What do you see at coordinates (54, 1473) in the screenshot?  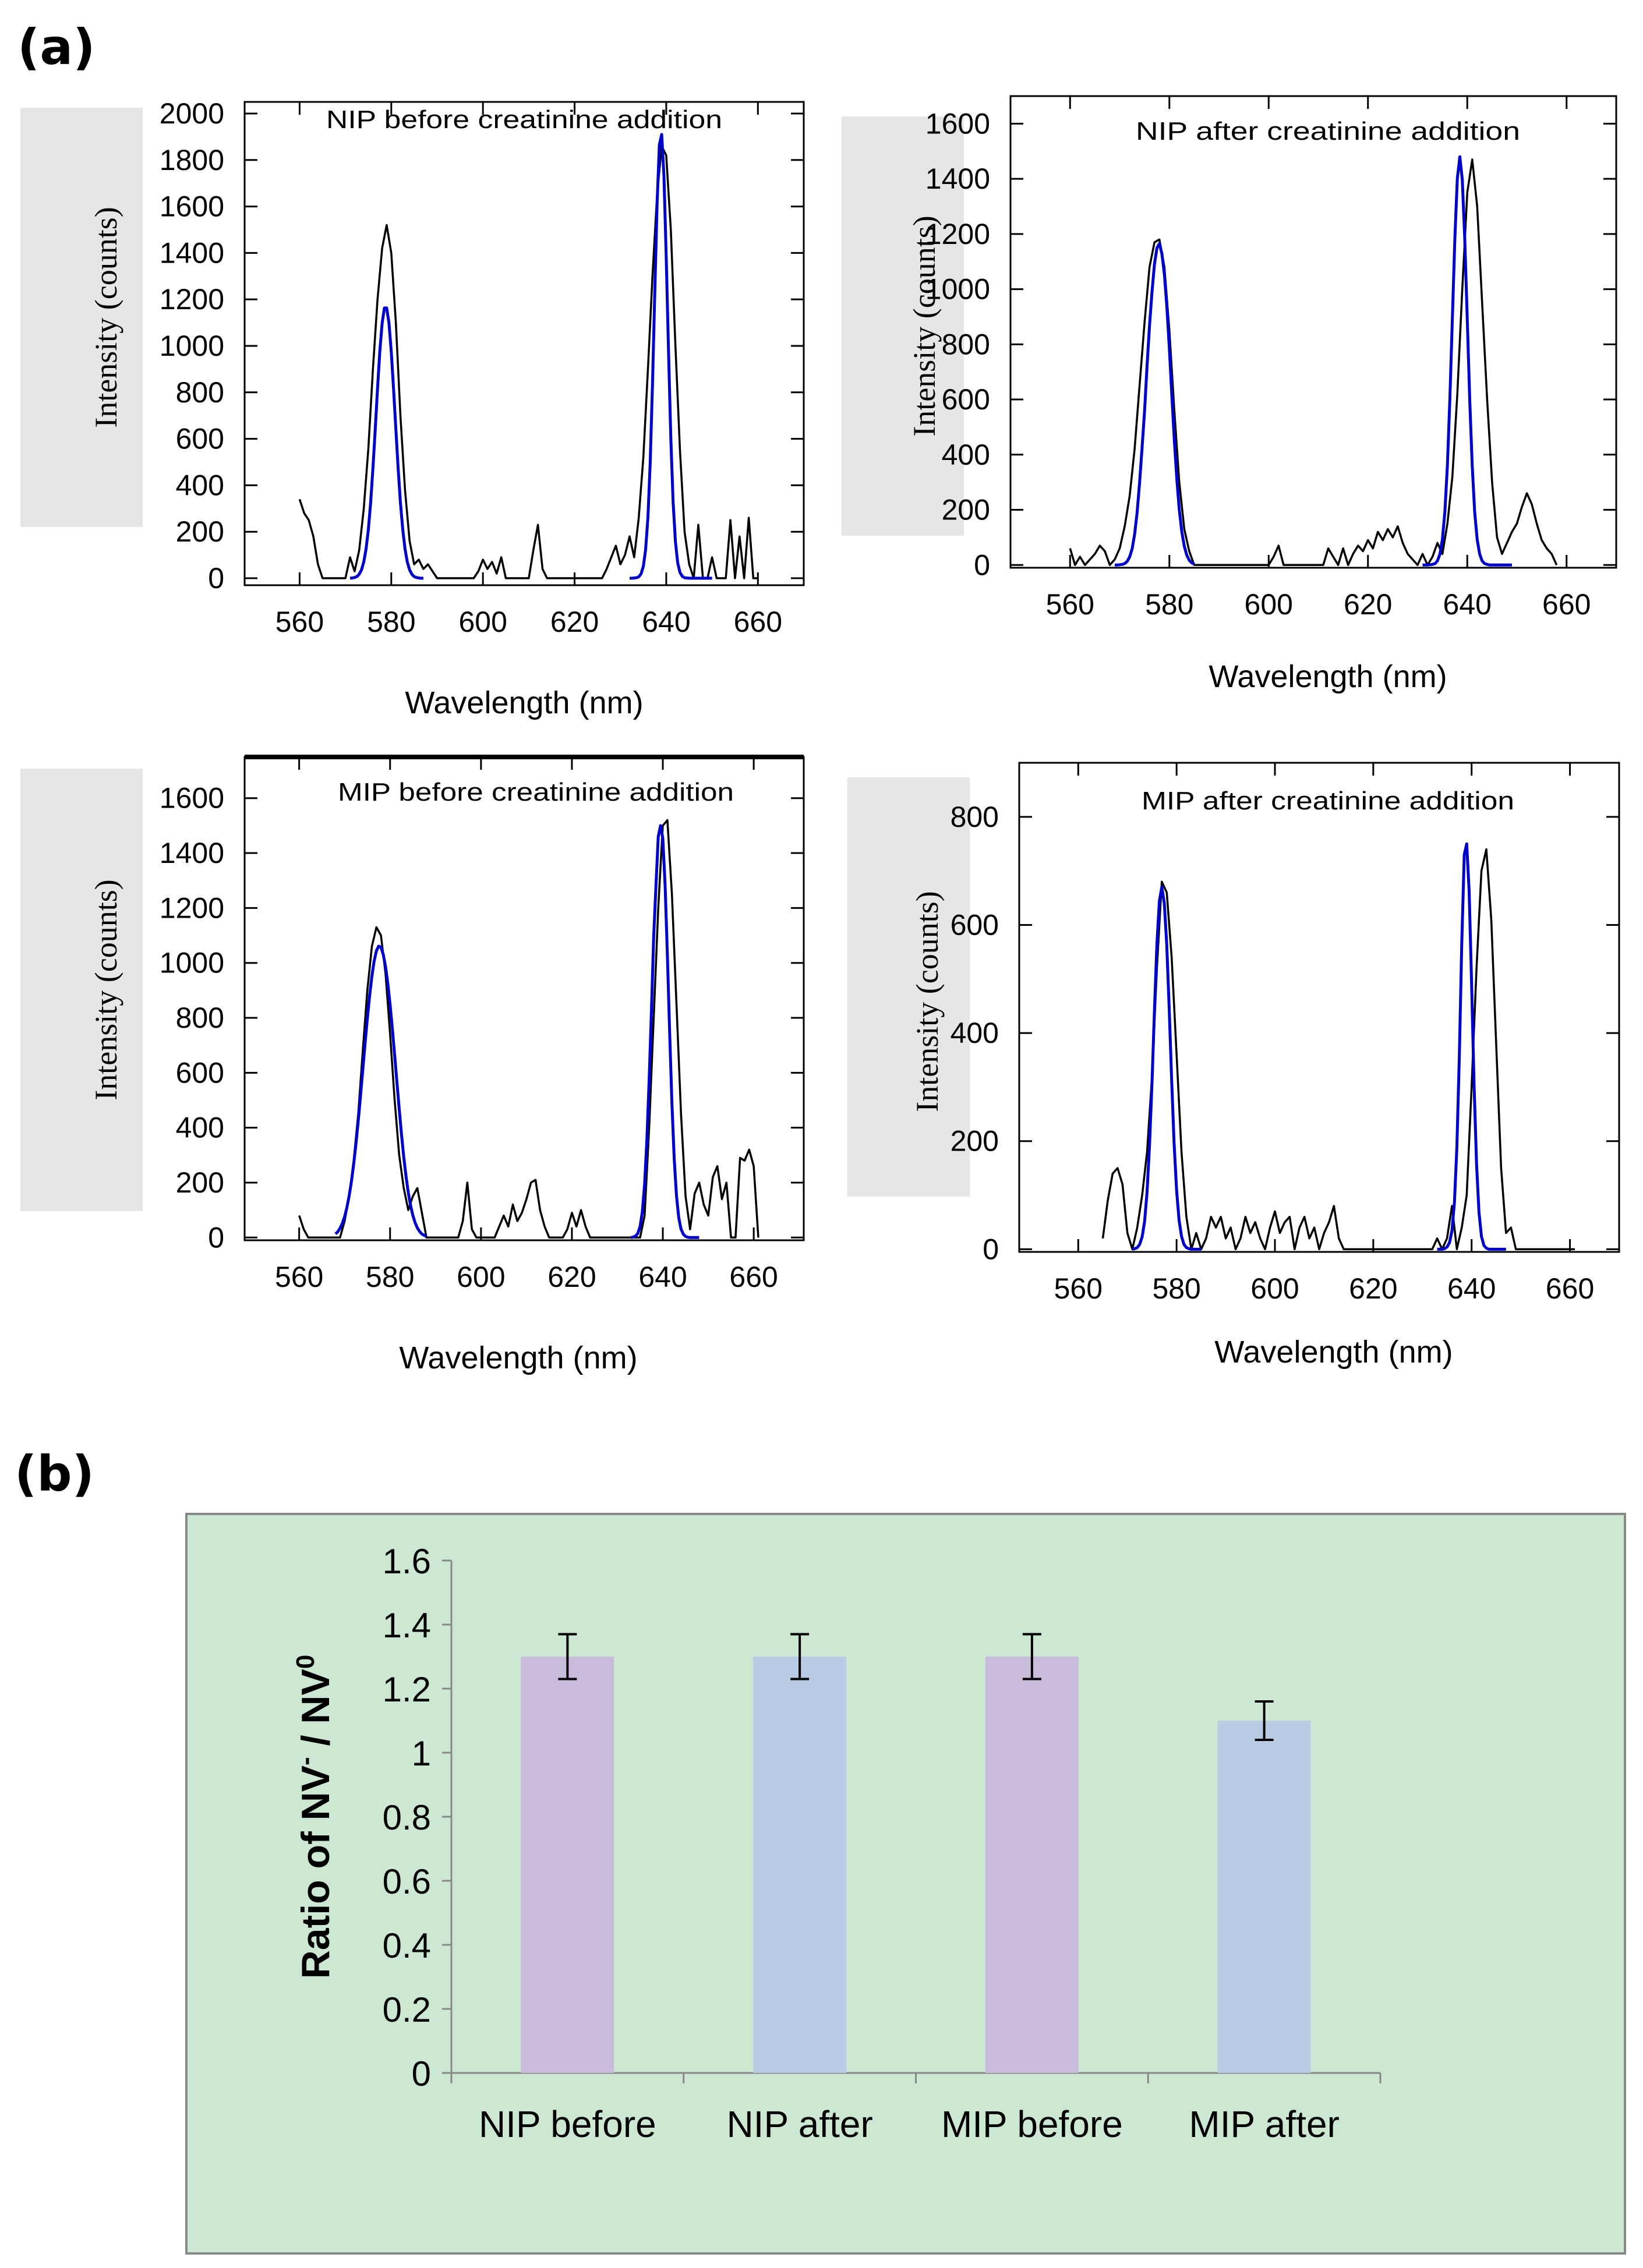 I see `panel-b-label: (b)` at bounding box center [54, 1473].